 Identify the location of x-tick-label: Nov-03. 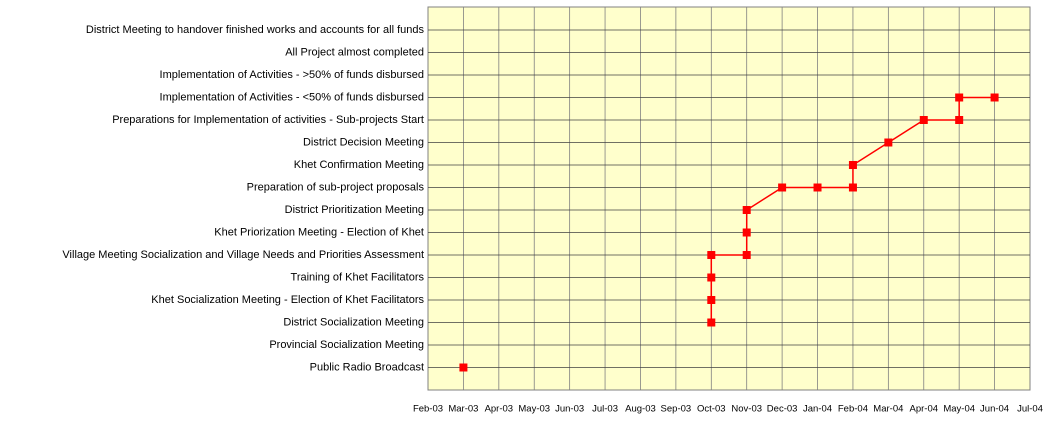
(746, 409).